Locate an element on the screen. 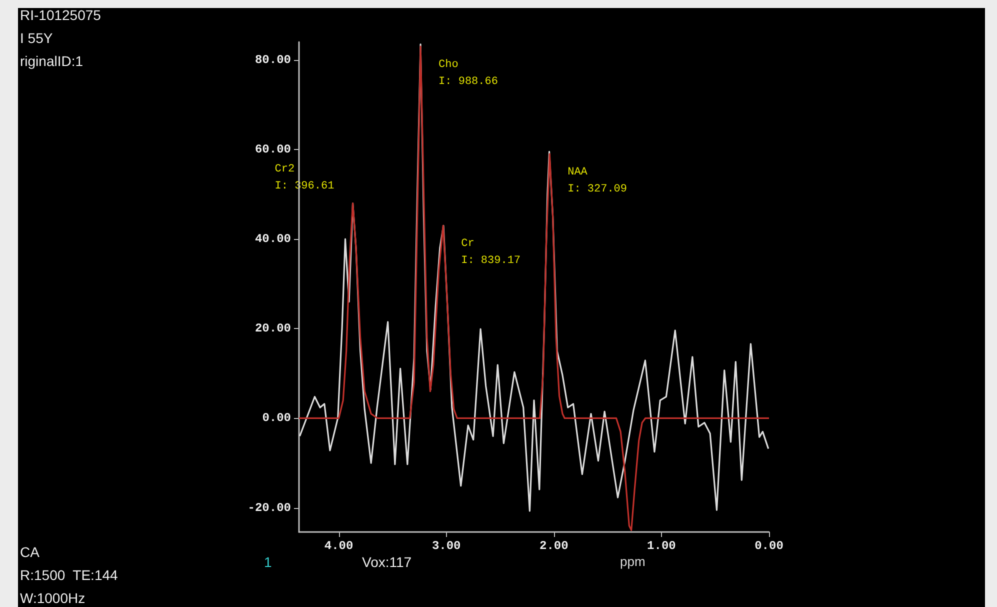  y-tick-label: 40.00 is located at coordinates (272, 239).